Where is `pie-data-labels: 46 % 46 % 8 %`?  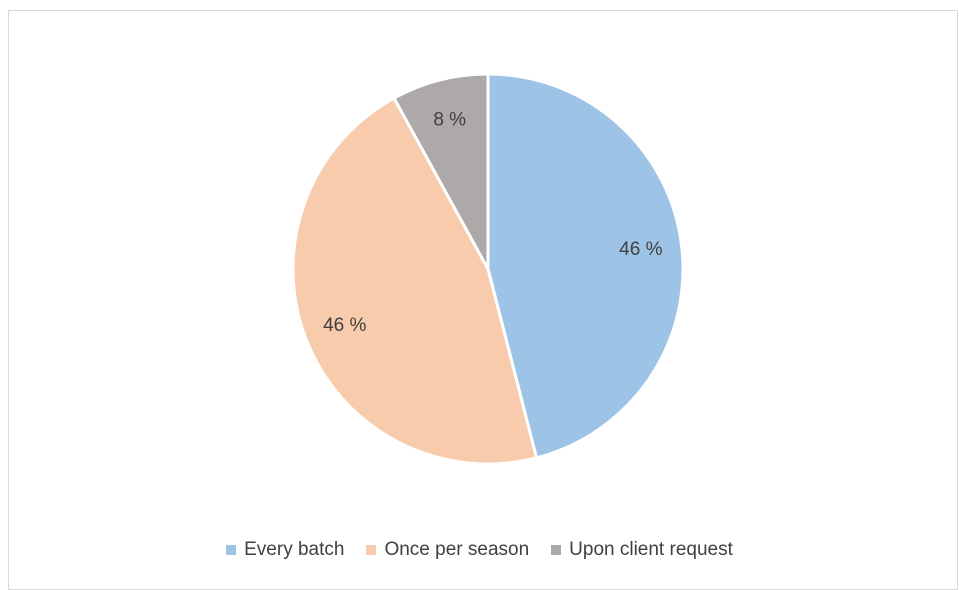 pie-data-labels: 46 % 46 % 8 % is located at coordinates (492, 222).